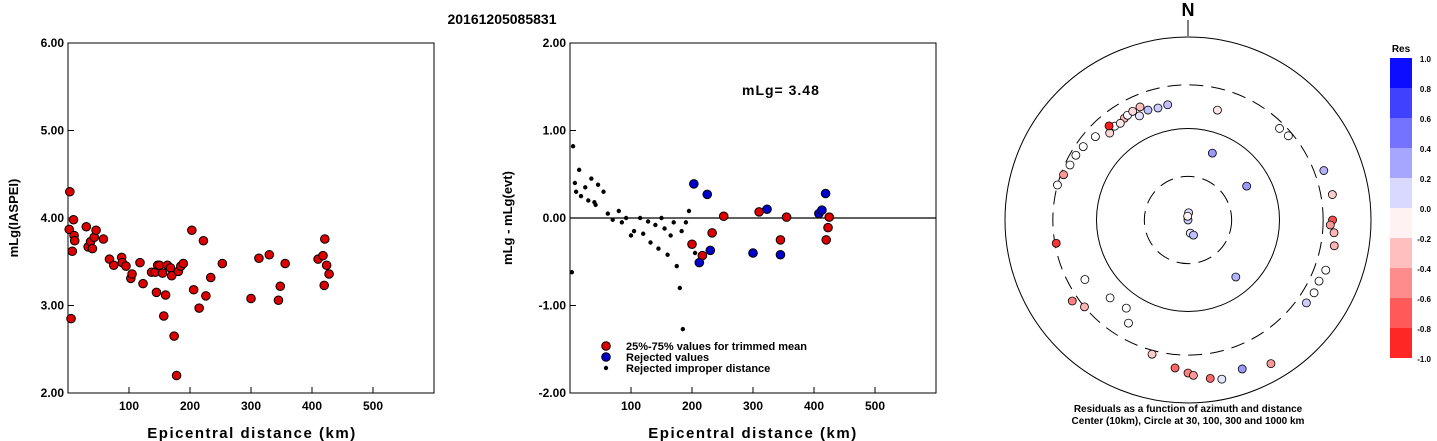 The height and width of the screenshot is (441, 1437). What do you see at coordinates (875, 406) in the screenshot?
I see `plot2-xtick-label: 500` at bounding box center [875, 406].